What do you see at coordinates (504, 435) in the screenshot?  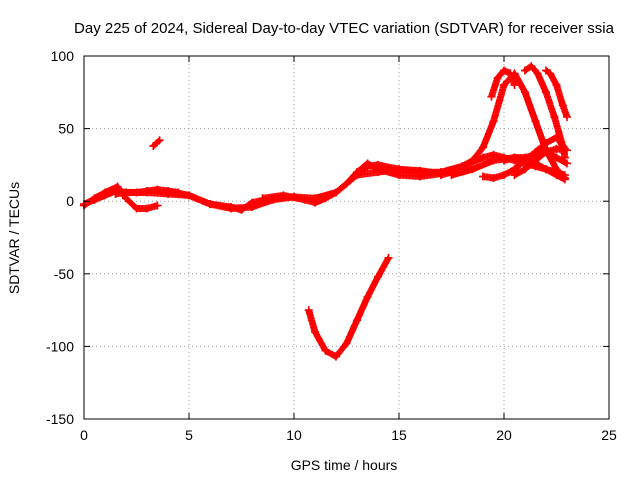 I see `x-tick-label: 20` at bounding box center [504, 435].